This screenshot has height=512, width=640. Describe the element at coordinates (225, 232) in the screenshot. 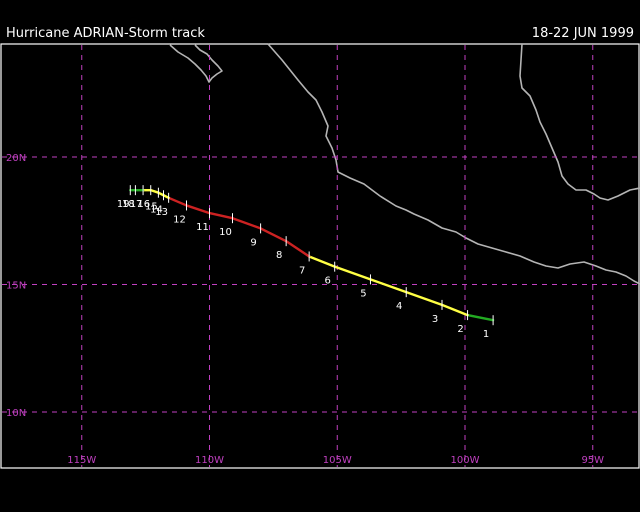

I see `track-point-label: 10` at that location.